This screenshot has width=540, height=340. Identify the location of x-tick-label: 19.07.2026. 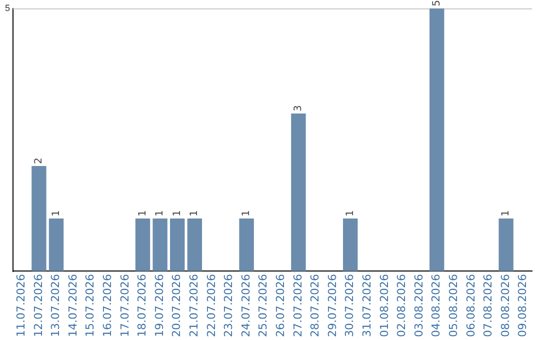
(159, 306).